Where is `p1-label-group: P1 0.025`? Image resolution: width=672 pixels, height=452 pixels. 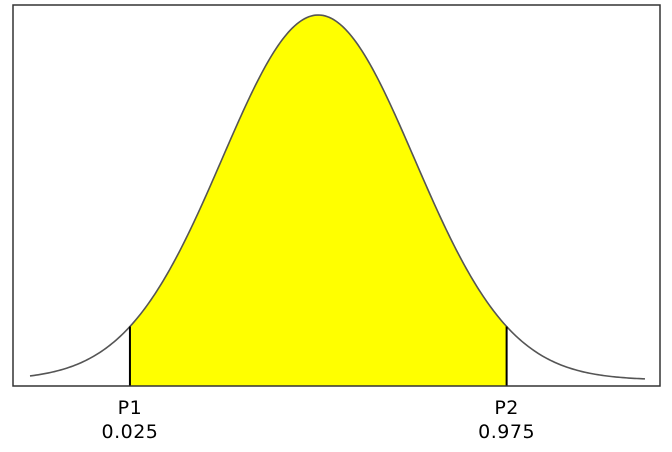 p1-label-group: P1 0.025 is located at coordinates (130, 420).